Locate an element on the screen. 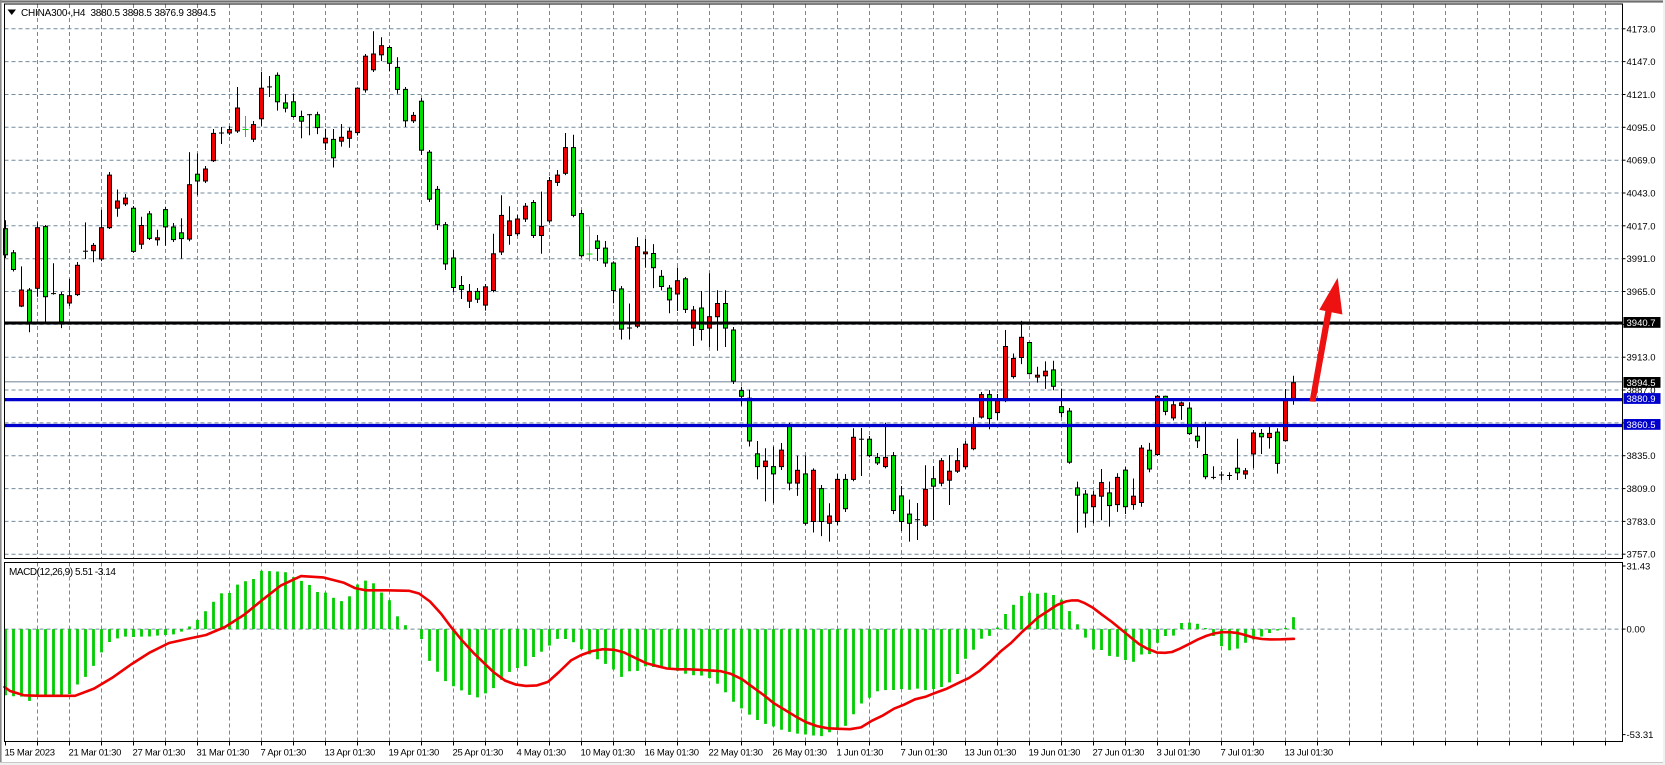 This screenshot has height=765, width=1665. svg-text: 4147.0 is located at coordinates (1641, 62).